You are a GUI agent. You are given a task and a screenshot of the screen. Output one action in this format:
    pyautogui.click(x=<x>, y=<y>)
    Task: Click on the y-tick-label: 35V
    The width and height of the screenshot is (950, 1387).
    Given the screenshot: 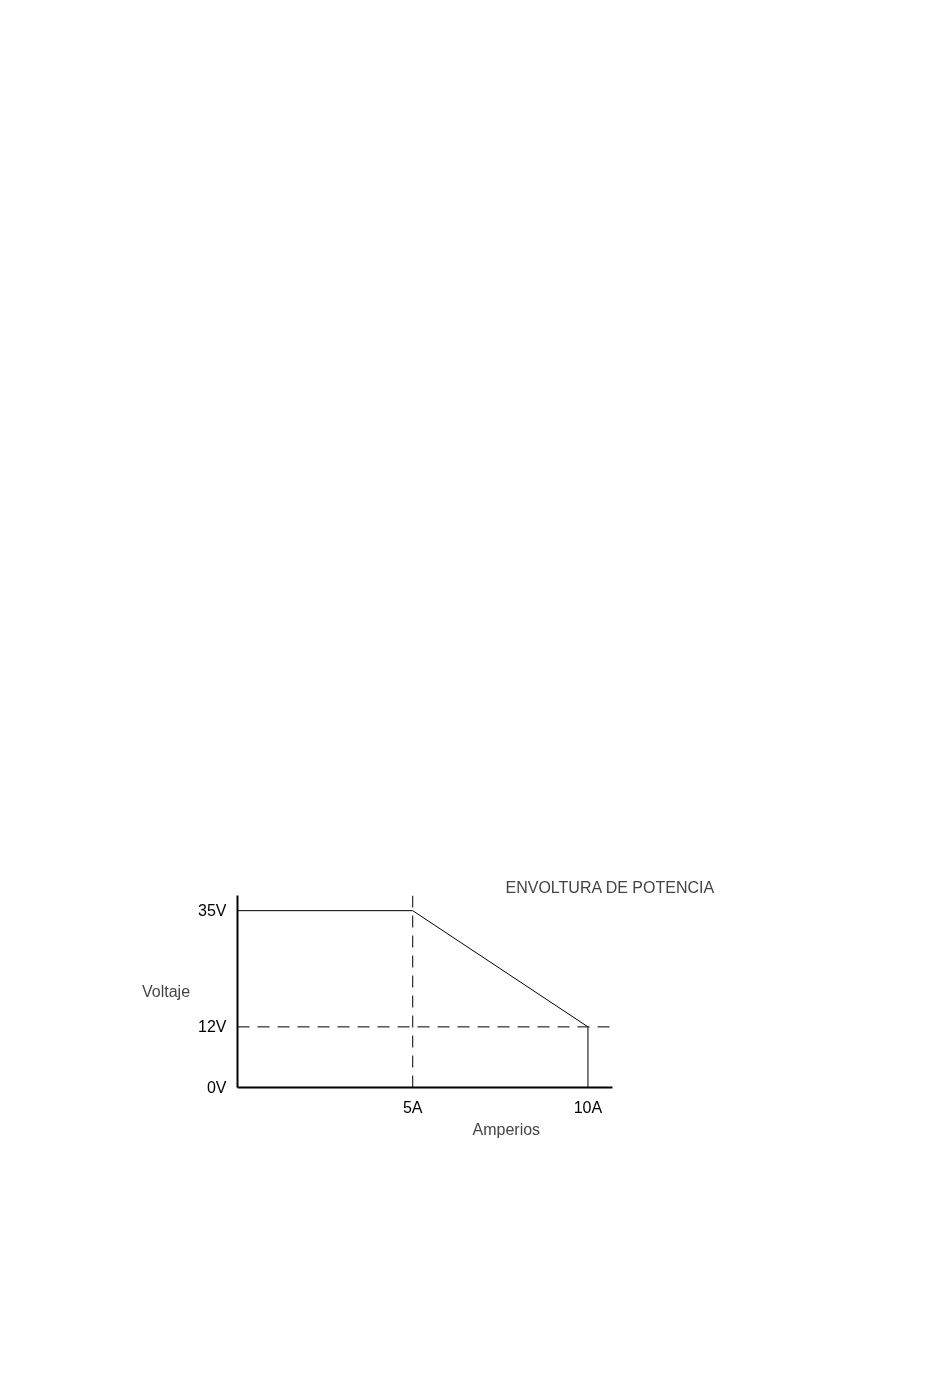 What is the action you would take?
    pyautogui.click(x=212, y=911)
    